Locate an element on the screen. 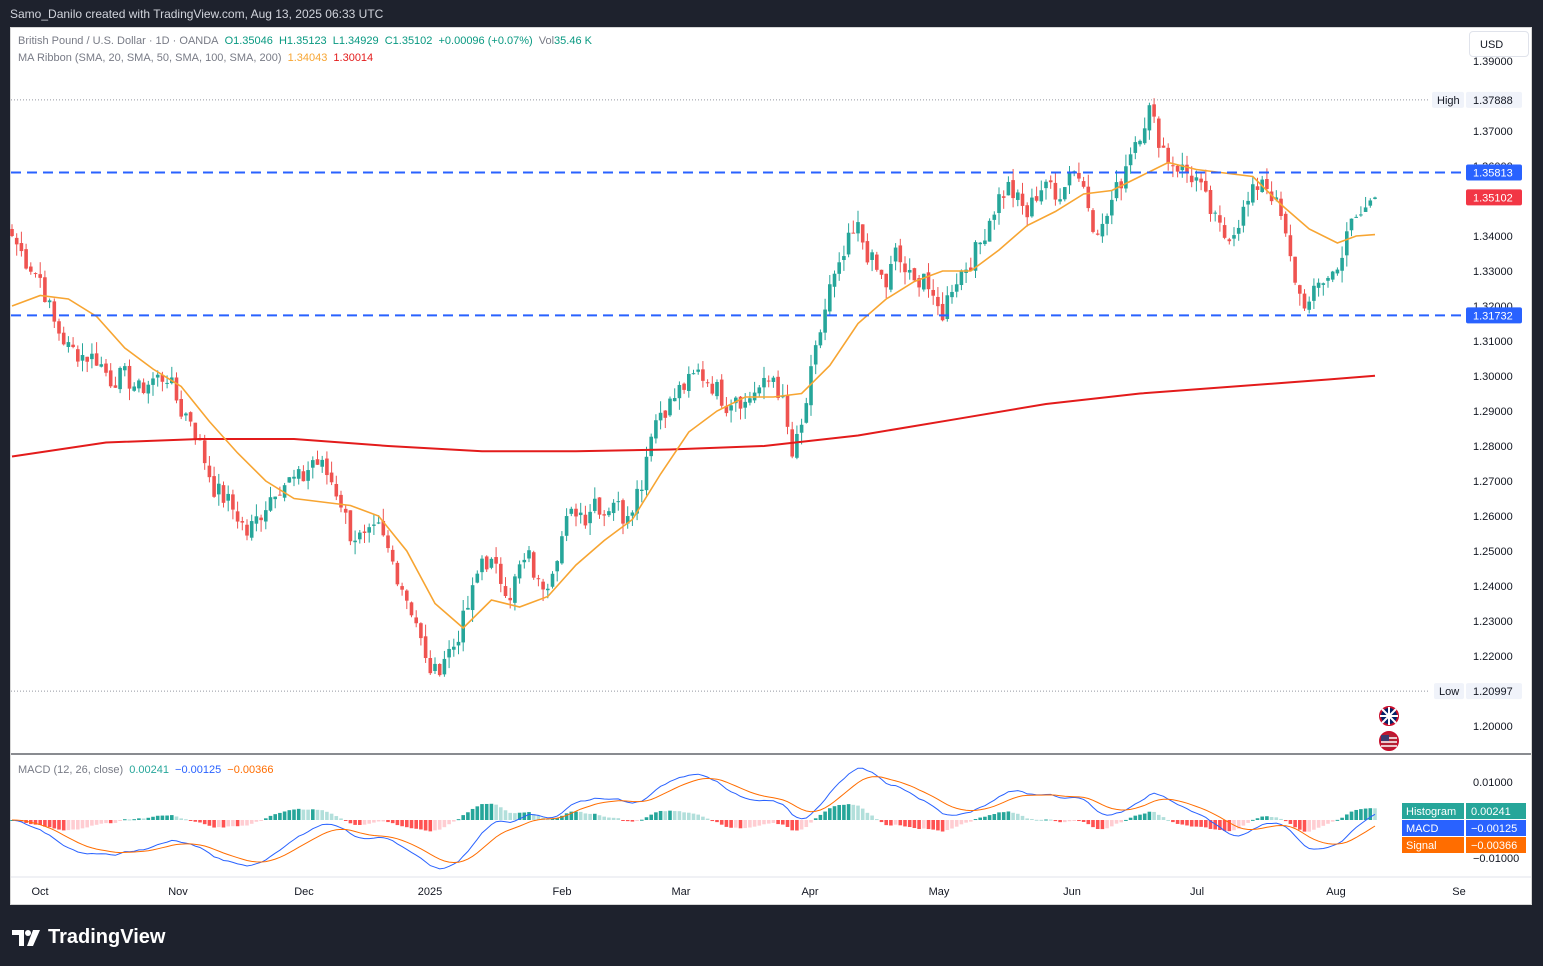 The height and width of the screenshot is (966, 1543). histogram-label: Histogram is located at coordinates (1431, 812).